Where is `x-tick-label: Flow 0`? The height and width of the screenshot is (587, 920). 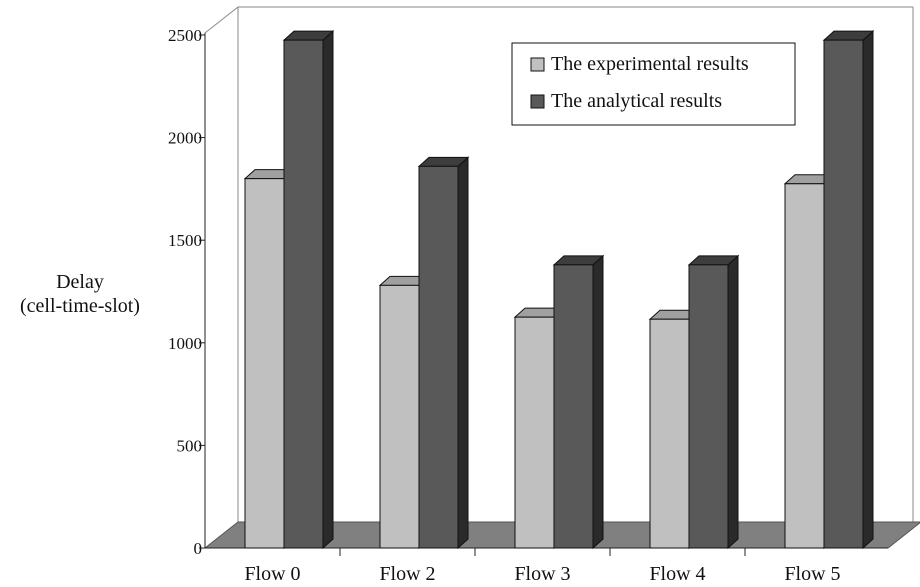
x-tick-label: Flow 0 is located at coordinates (272, 574).